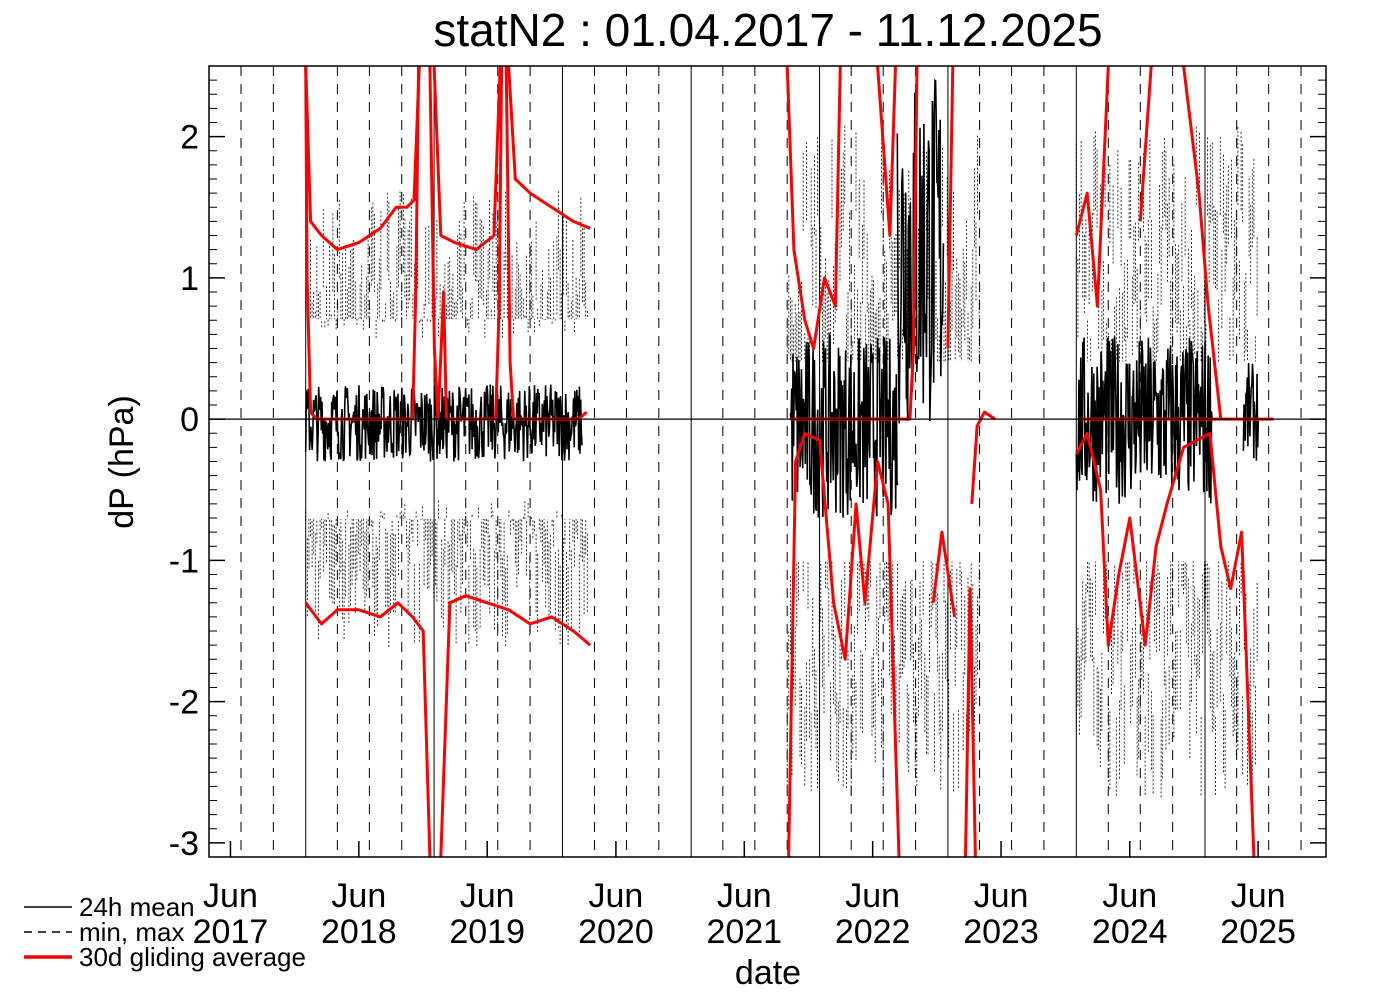 Image resolution: width=1388 pixels, height=992 pixels. I want to click on x-tick-year-label: 2024, so click(1130, 932).